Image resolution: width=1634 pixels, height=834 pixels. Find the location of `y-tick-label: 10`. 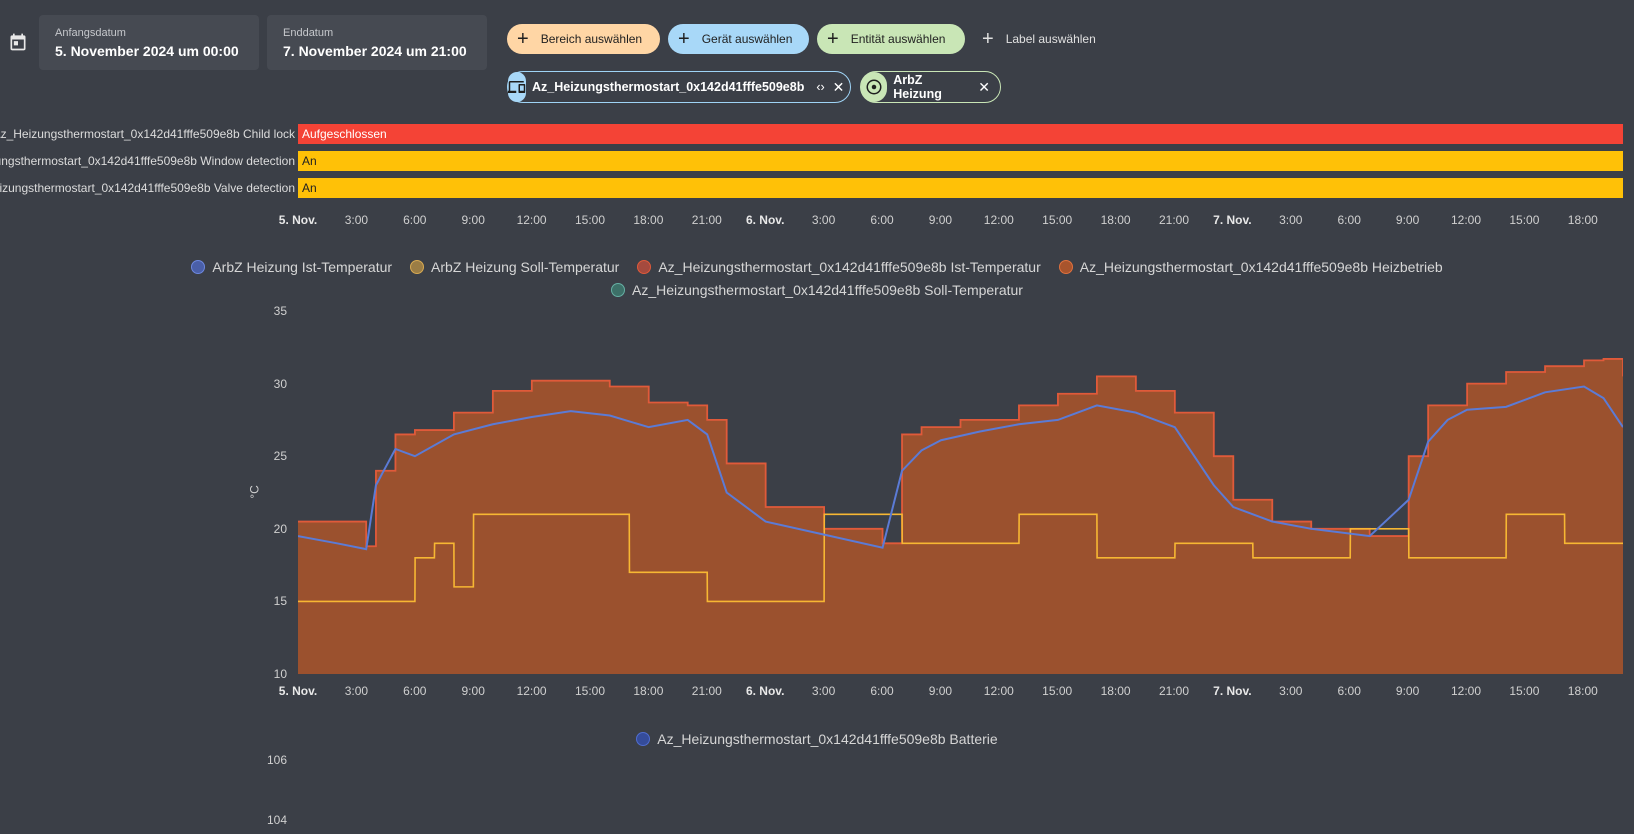

y-tick-label: 10 is located at coordinates (280, 674).